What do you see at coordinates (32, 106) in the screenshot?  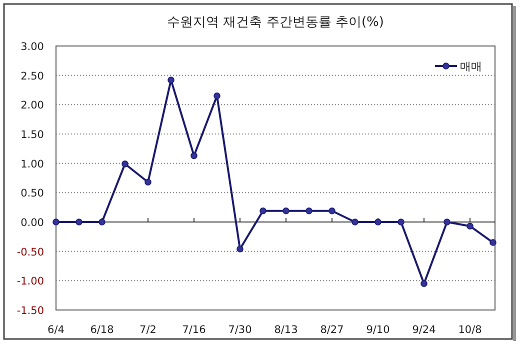 I see `y-tick-label: 2.00` at bounding box center [32, 106].